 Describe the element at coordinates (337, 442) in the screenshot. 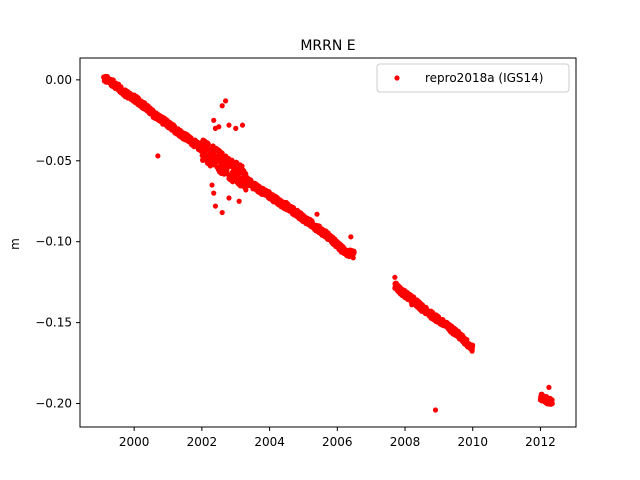

I see `x-tick-label: 2006` at that location.